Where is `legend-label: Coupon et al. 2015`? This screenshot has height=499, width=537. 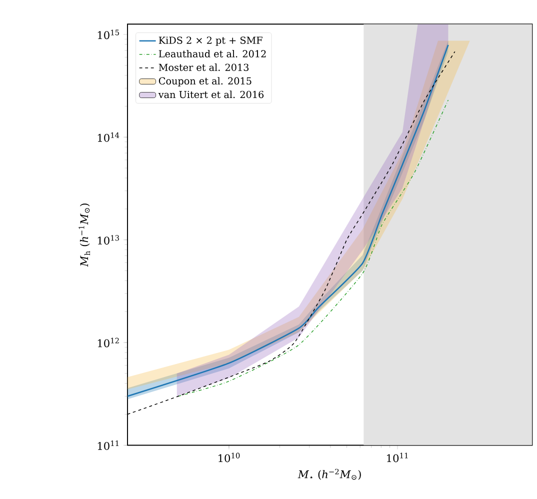
legend-label: Coupon et al. 2015 is located at coordinates (205, 81).